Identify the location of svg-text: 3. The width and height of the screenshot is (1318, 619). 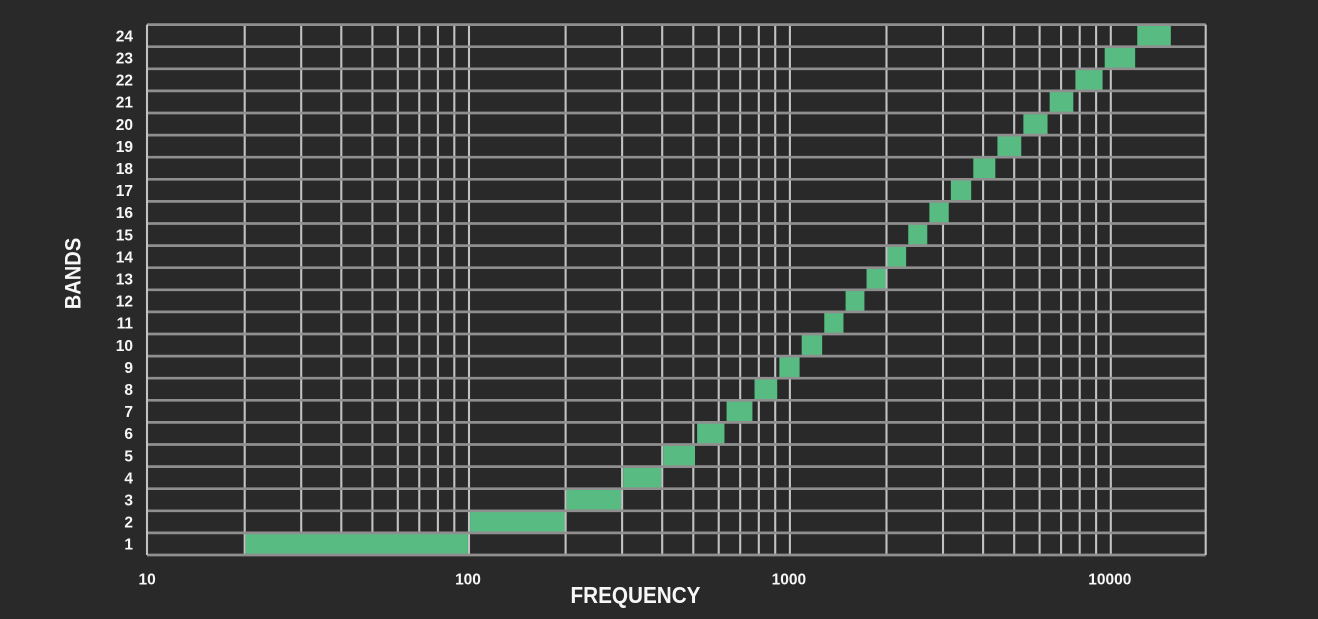
(128, 500).